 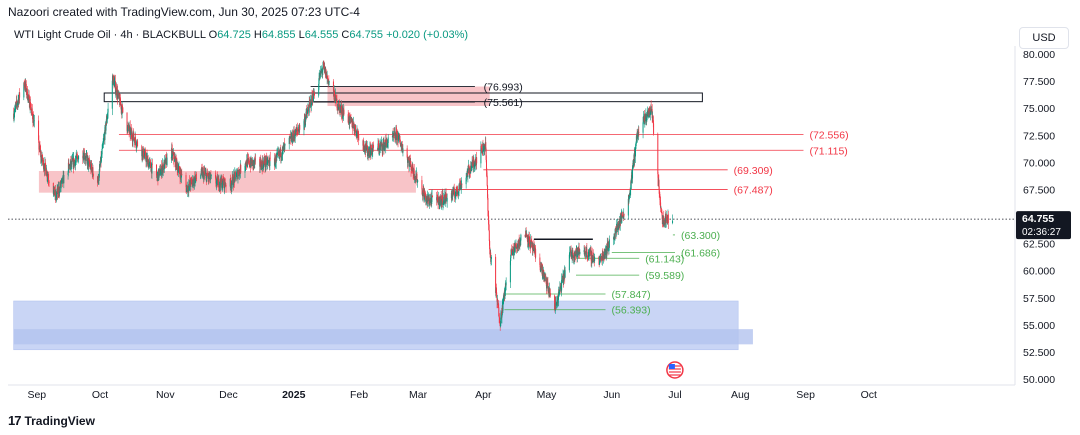 I want to click on support-level-label: (57.847), so click(x=630, y=295).